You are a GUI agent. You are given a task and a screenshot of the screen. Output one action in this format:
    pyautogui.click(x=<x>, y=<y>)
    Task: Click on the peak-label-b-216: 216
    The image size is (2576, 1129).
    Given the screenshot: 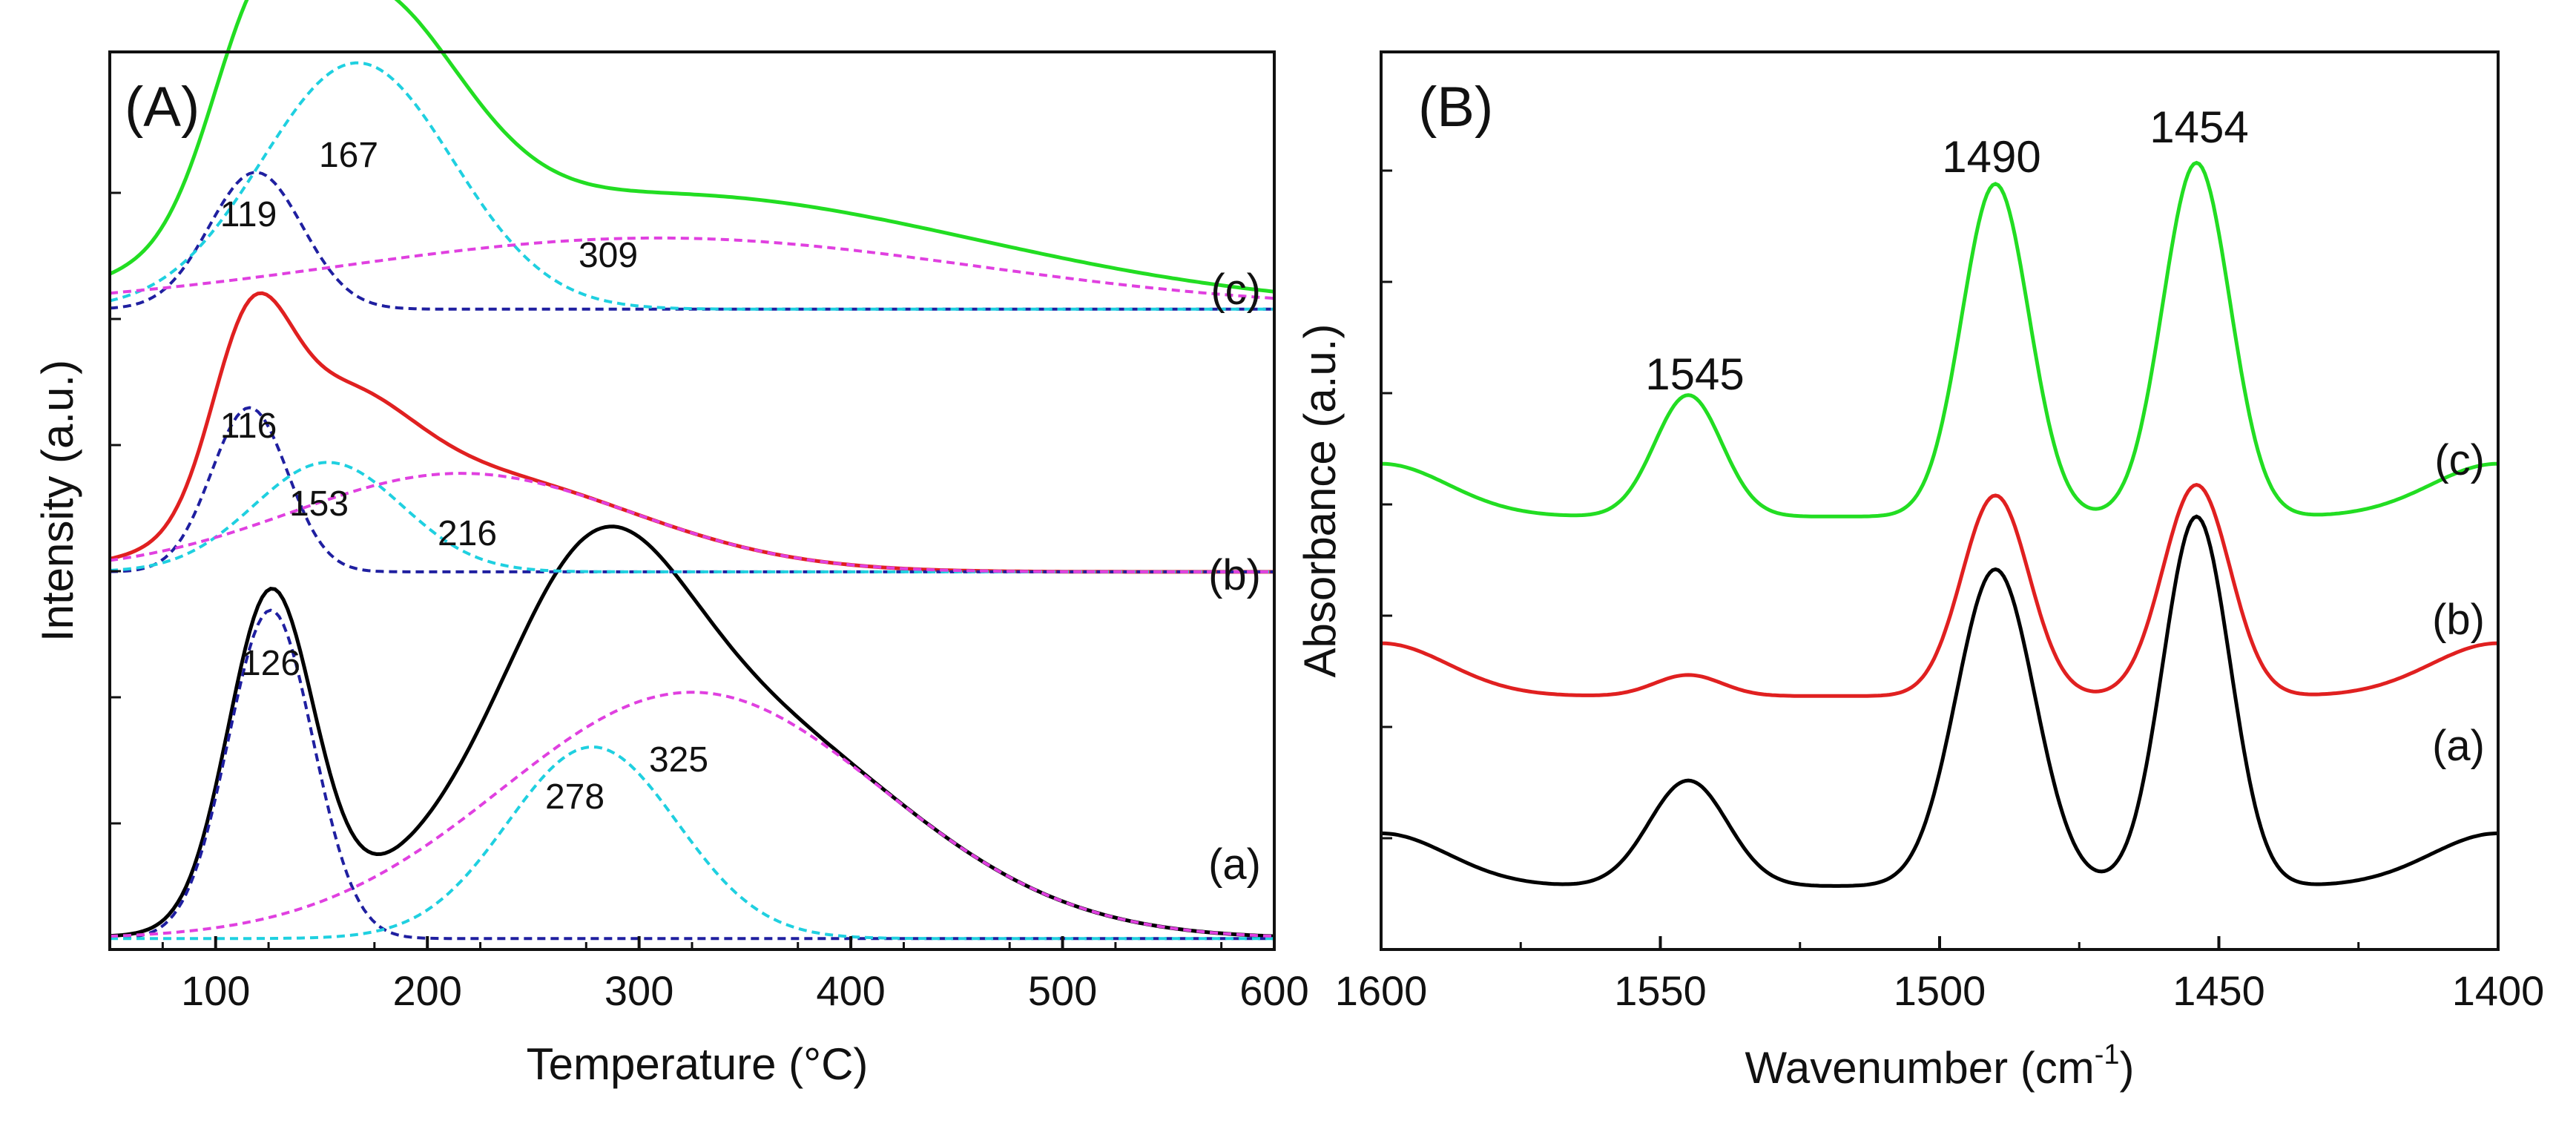 What is the action you would take?
    pyautogui.click(x=468, y=533)
    